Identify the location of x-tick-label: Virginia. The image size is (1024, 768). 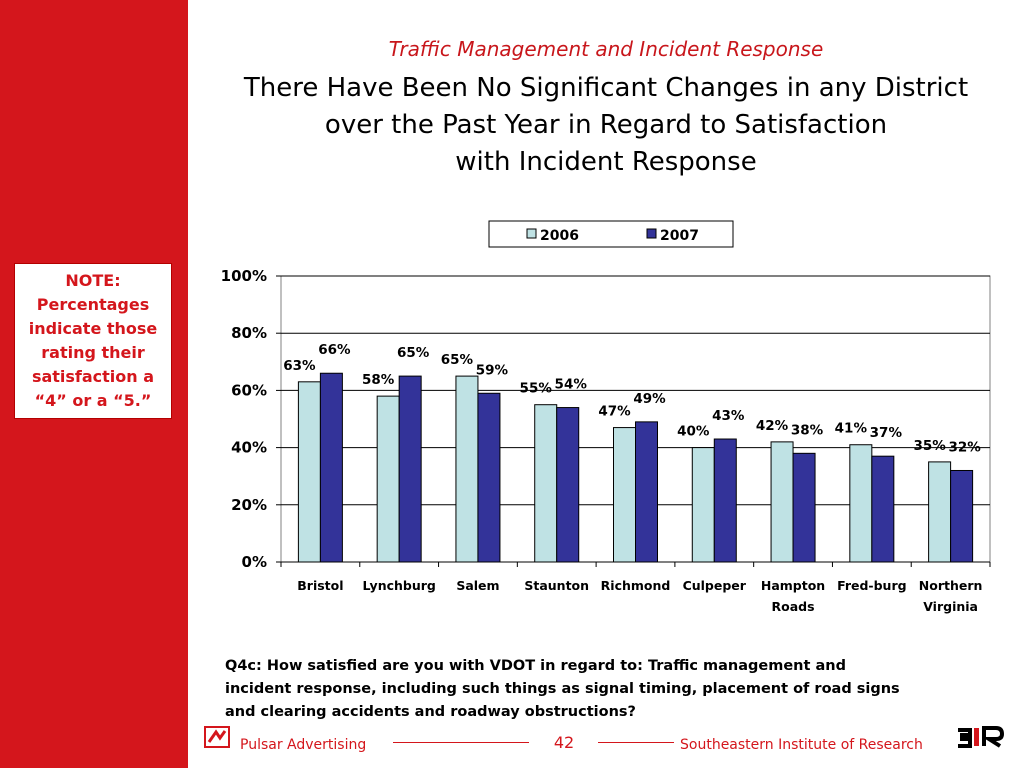
(950, 606).